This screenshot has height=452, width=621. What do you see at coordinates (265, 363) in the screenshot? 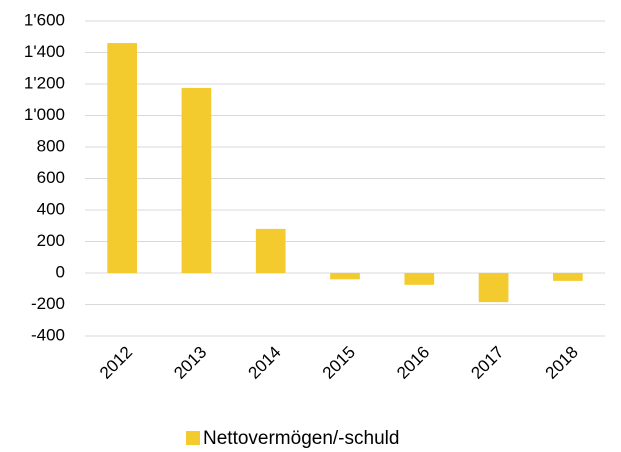
I see `x-tick-label: 2014` at bounding box center [265, 363].